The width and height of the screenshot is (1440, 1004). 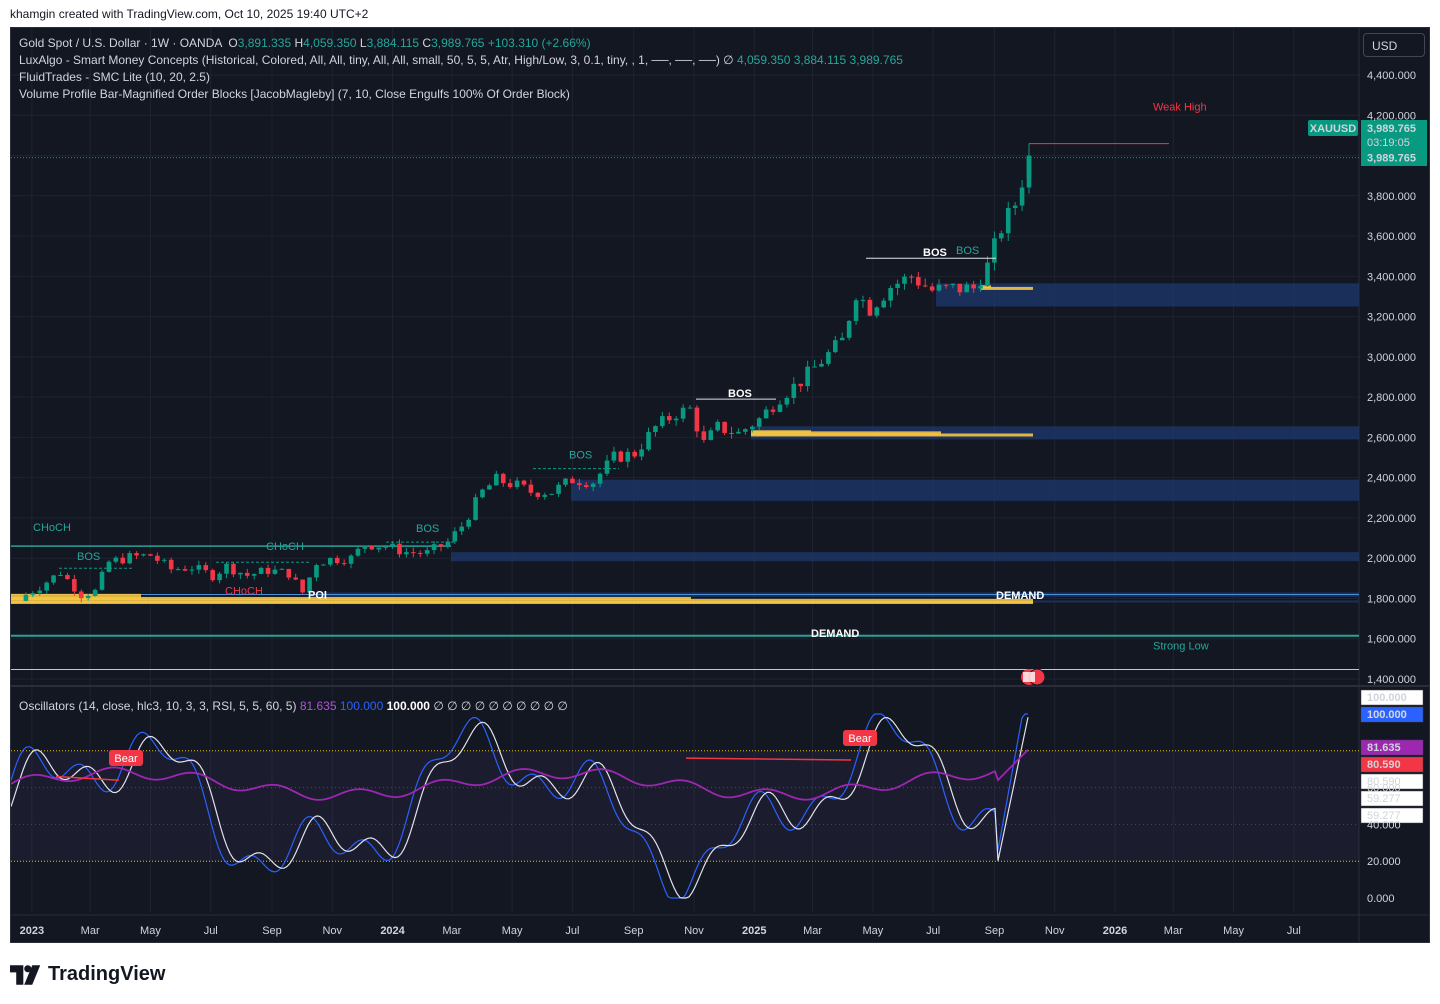 What do you see at coordinates (1333, 129) in the screenshot?
I see `symbol-tag-label: XAUUSD` at bounding box center [1333, 129].